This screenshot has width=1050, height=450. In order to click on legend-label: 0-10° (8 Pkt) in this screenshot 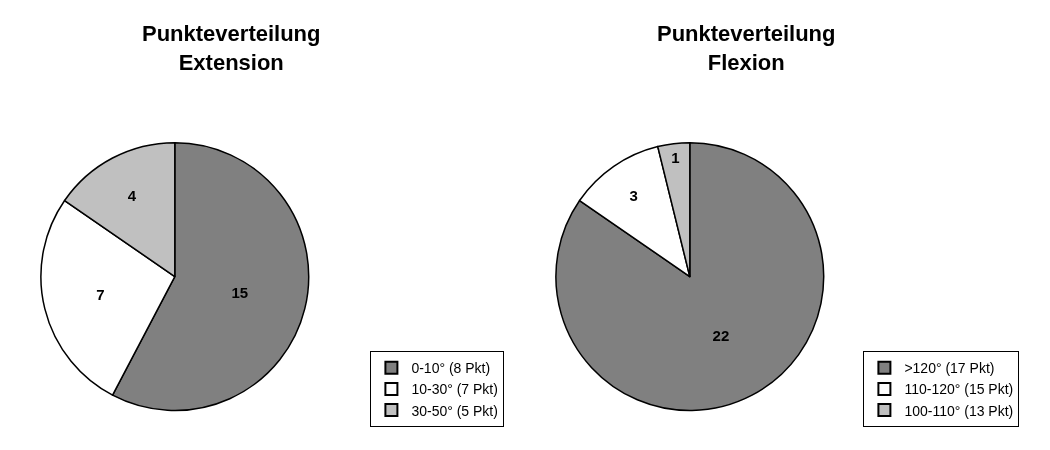, I will do `click(451, 368)`.